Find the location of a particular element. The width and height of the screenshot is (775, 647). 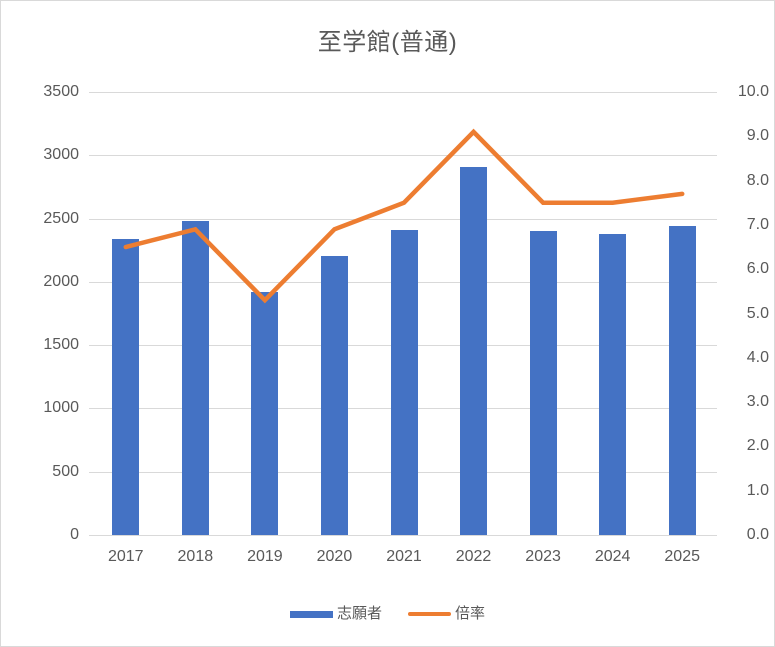

legend-item-ratio: 倍率 is located at coordinates (446, 614).